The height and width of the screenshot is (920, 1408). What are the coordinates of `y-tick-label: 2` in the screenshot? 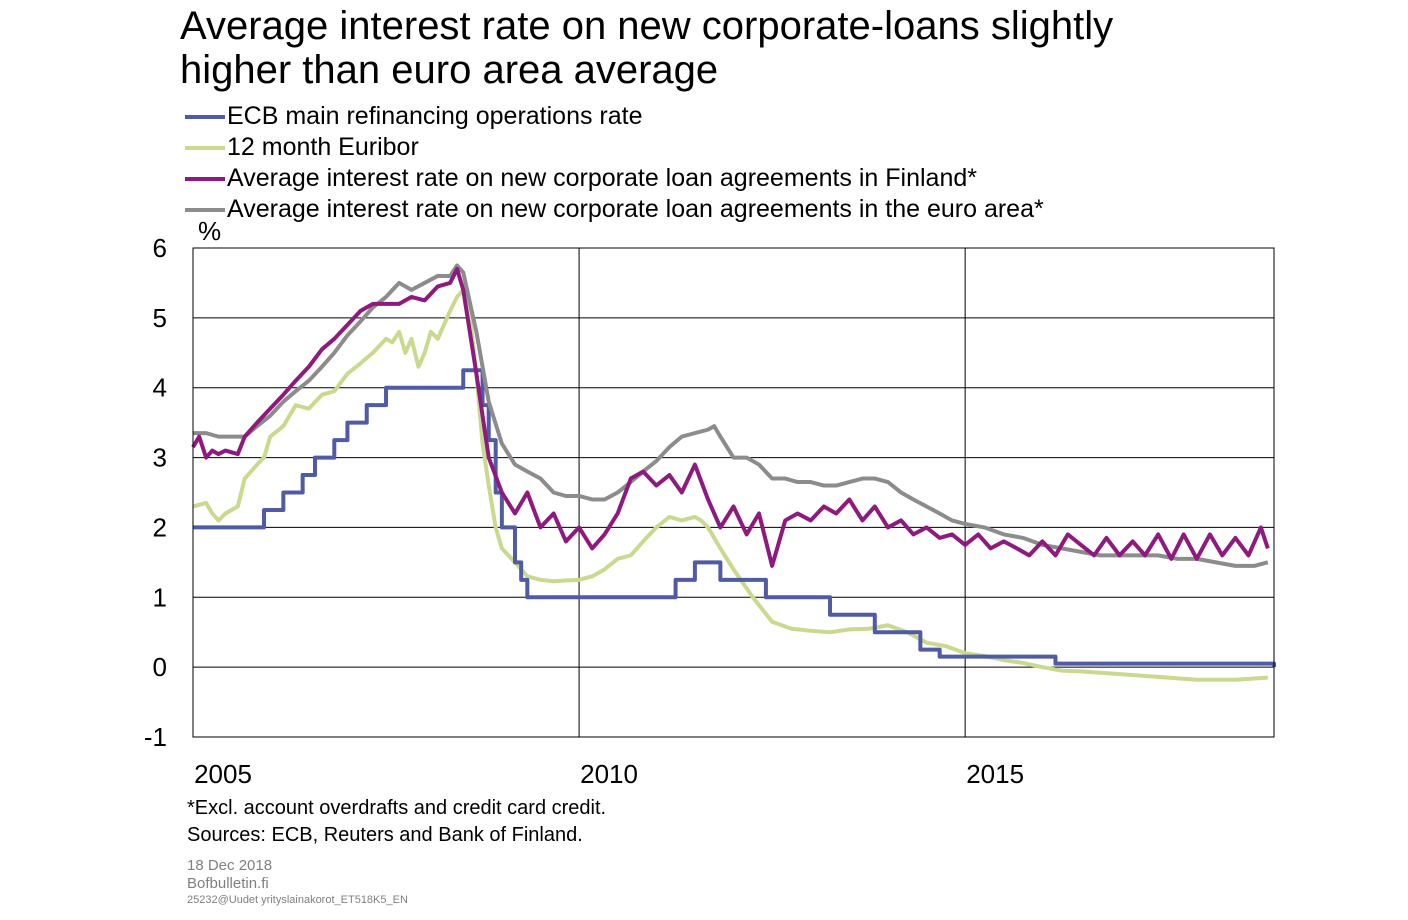 It's located at (160, 527).